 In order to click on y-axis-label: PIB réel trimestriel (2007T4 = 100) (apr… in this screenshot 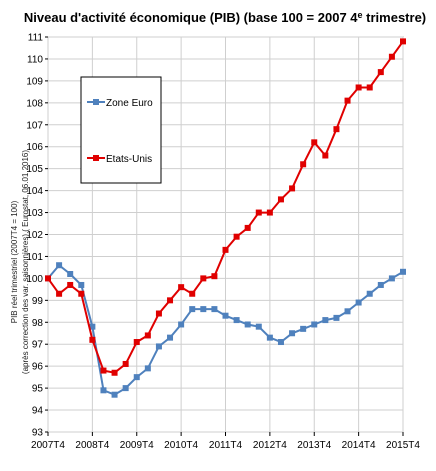, I will do `click(20, 262)`.